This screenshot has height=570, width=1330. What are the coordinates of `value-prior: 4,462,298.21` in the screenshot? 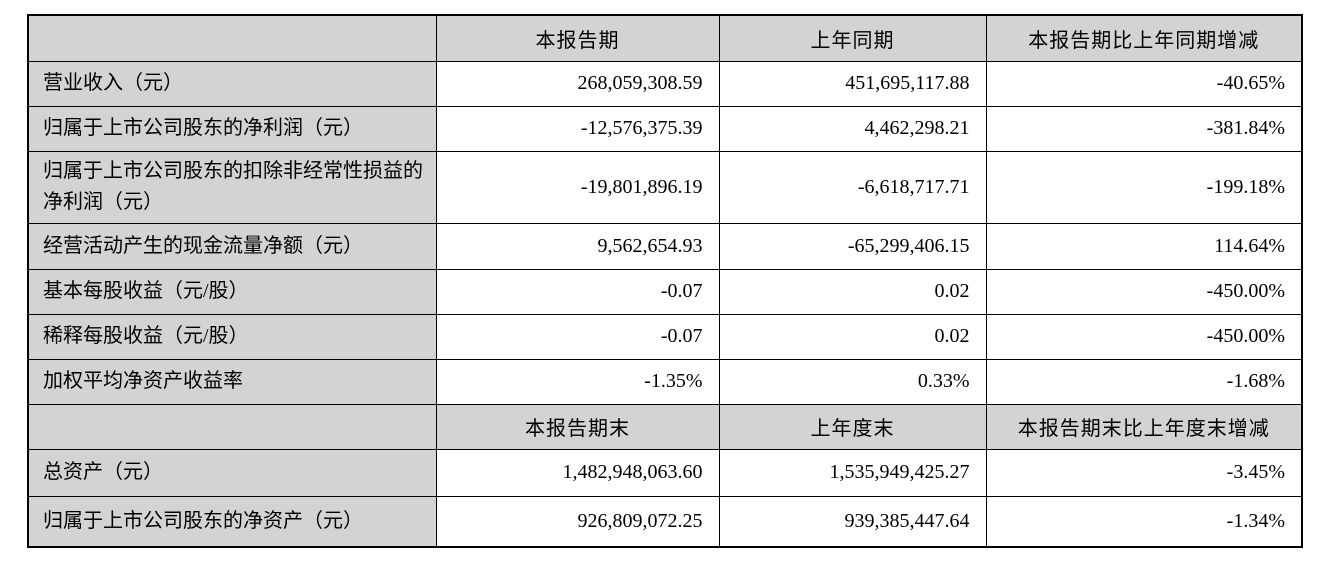 It's located at (852, 128).